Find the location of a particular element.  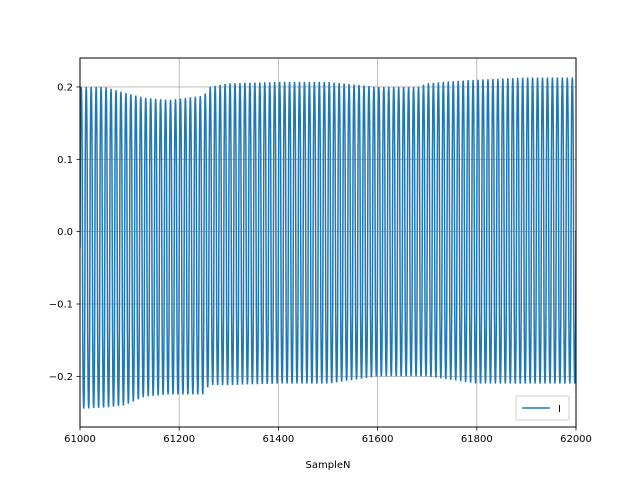

y-tick-label: 0.1 is located at coordinates (65, 160).